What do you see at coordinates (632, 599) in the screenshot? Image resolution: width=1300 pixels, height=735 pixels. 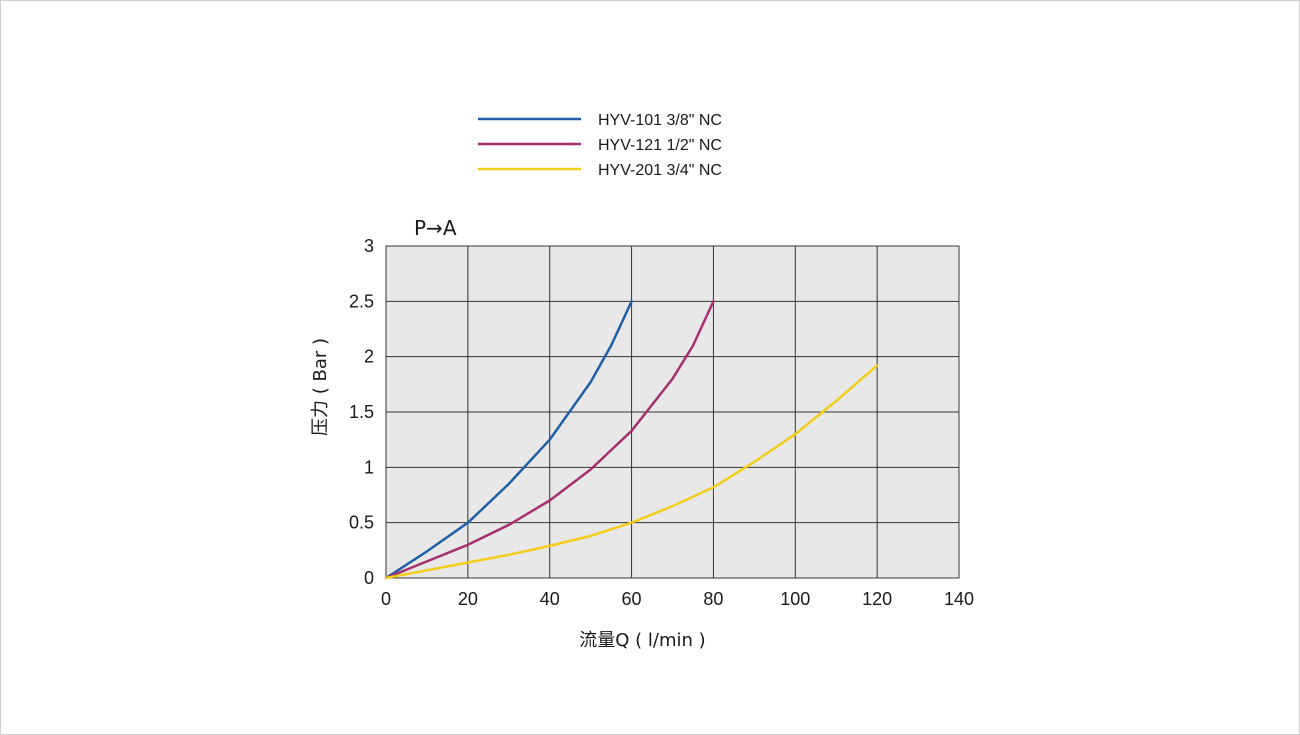 I see `x-tick-label: 60` at bounding box center [632, 599].